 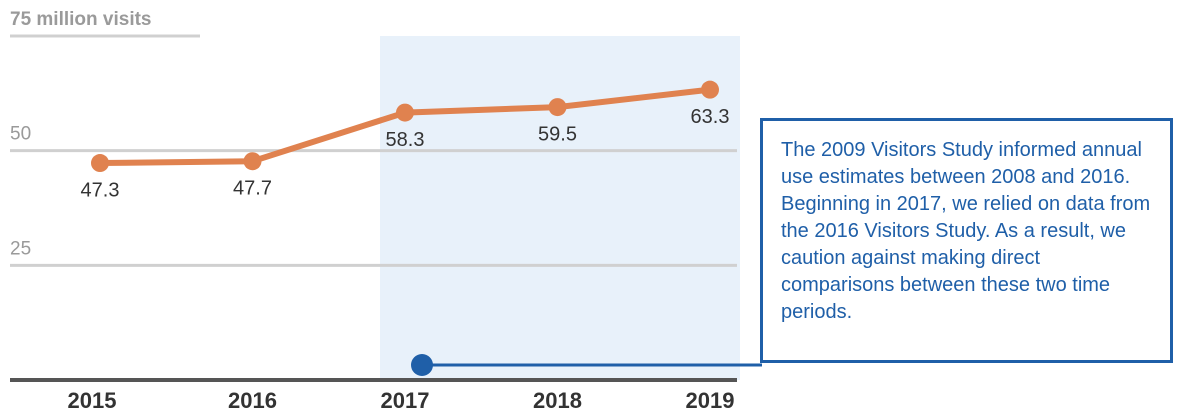 What do you see at coordinates (81, 19) in the screenshot?
I see `y-tick-label: 75 million visits` at bounding box center [81, 19].